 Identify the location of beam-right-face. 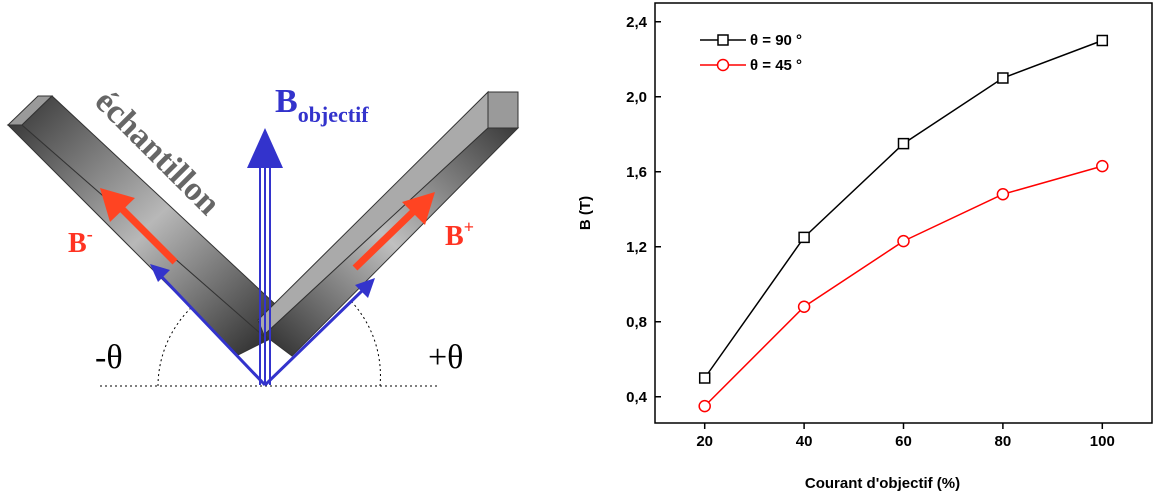
(373, 213).